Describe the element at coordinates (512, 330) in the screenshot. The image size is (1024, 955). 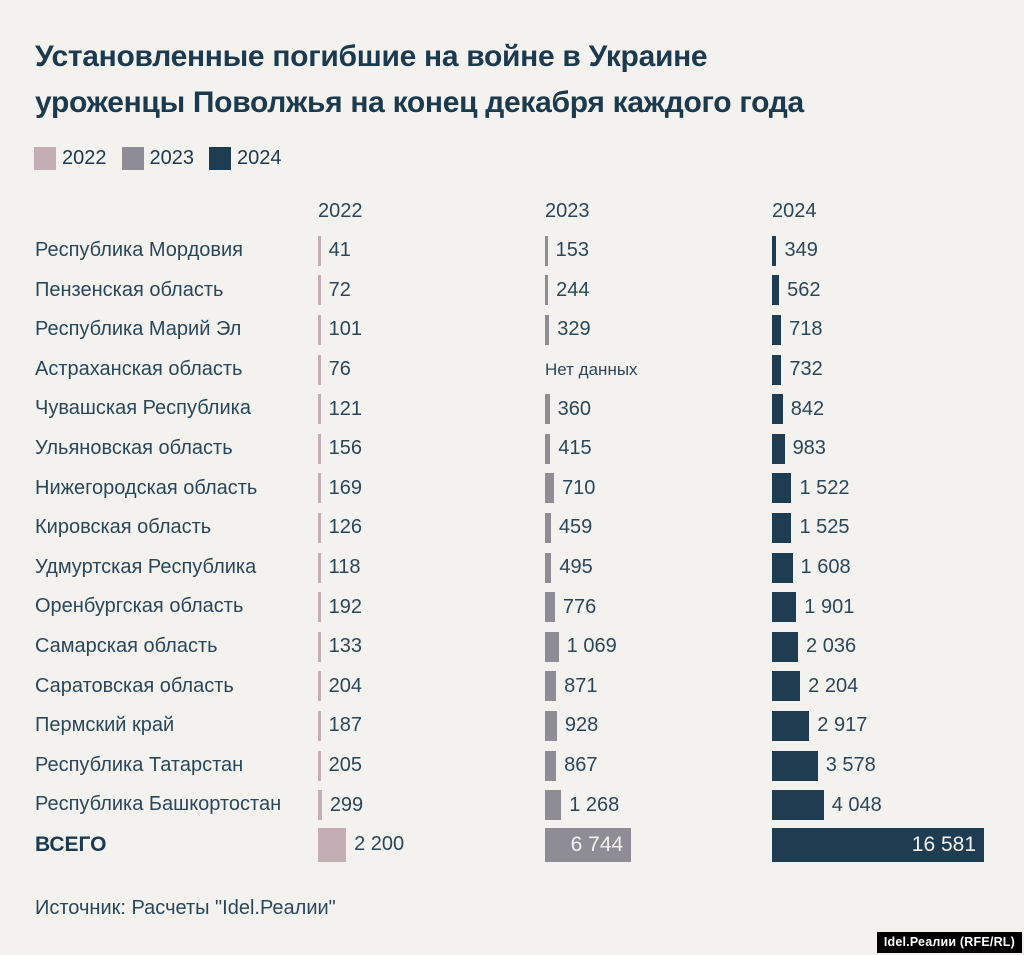
I see `table-row: Республика Марий Эл 101 329 718` at that location.